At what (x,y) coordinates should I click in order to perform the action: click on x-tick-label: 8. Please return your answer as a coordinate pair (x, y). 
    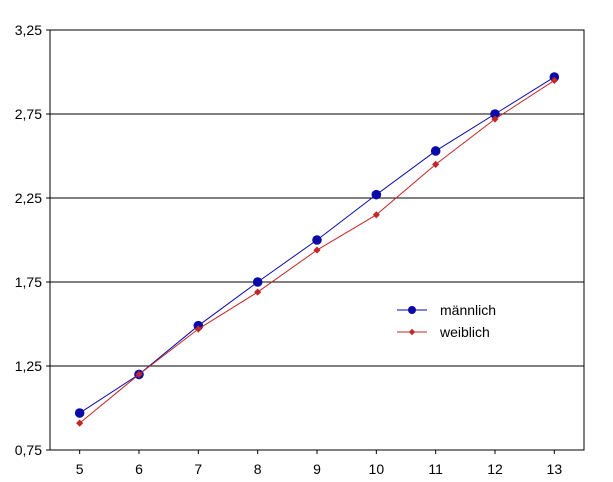
    Looking at the image, I should click on (258, 469).